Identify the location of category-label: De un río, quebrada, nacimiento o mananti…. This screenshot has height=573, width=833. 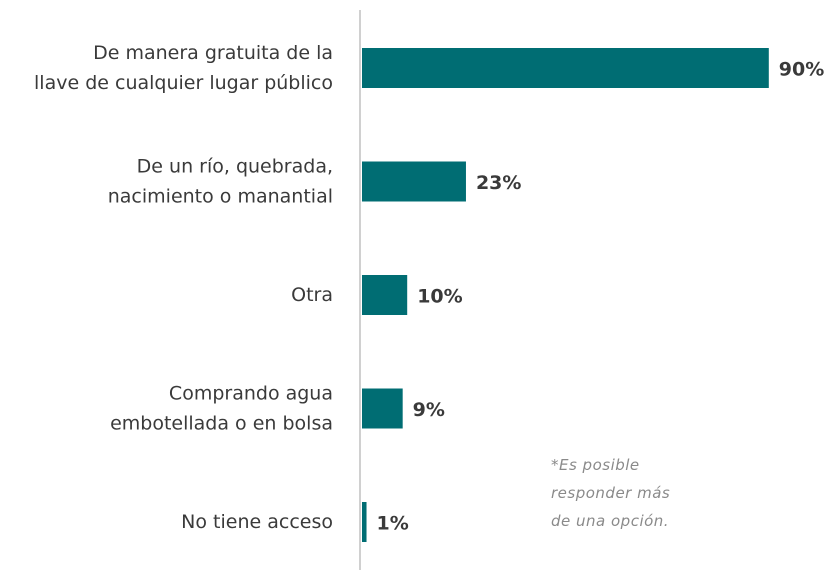
(220, 181).